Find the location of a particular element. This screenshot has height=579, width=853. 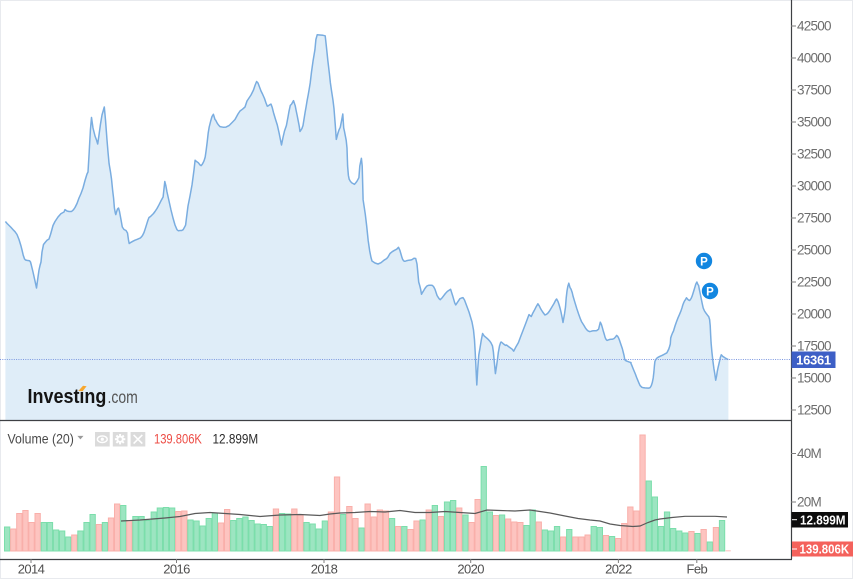

svg-text: 12500 is located at coordinates (814, 410).